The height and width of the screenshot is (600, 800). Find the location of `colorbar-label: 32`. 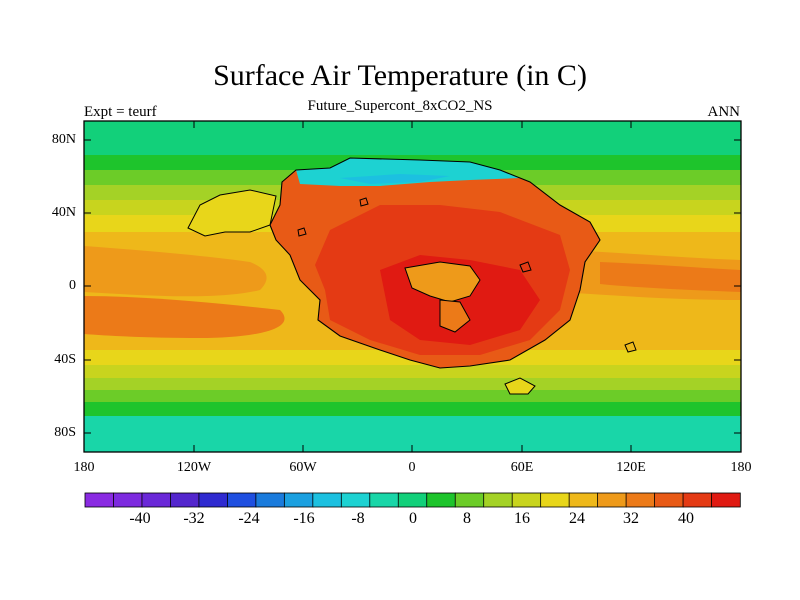

colorbar-label: 32 is located at coordinates (631, 518).